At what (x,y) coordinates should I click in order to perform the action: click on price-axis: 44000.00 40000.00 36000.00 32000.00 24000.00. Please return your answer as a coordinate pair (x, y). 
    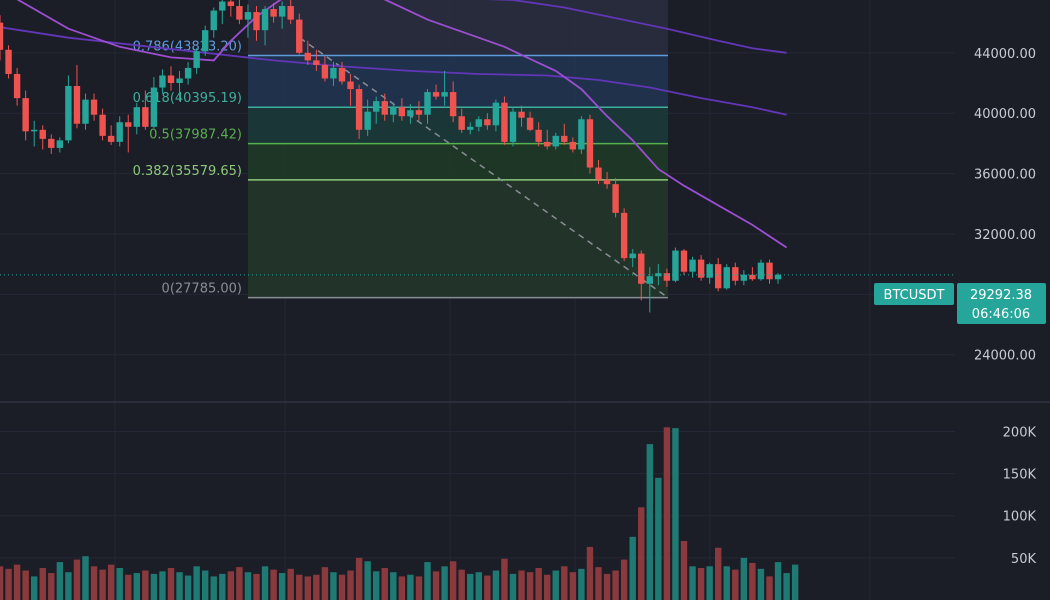
    Looking at the image, I should click on (1005, 205).